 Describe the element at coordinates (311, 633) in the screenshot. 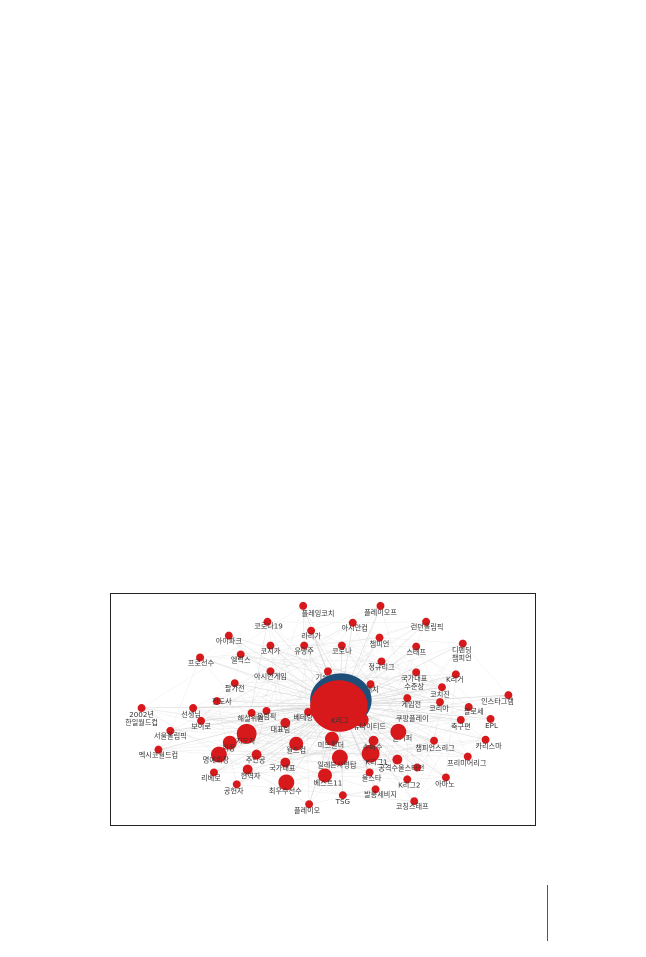

I see `node: 라리가` at that location.